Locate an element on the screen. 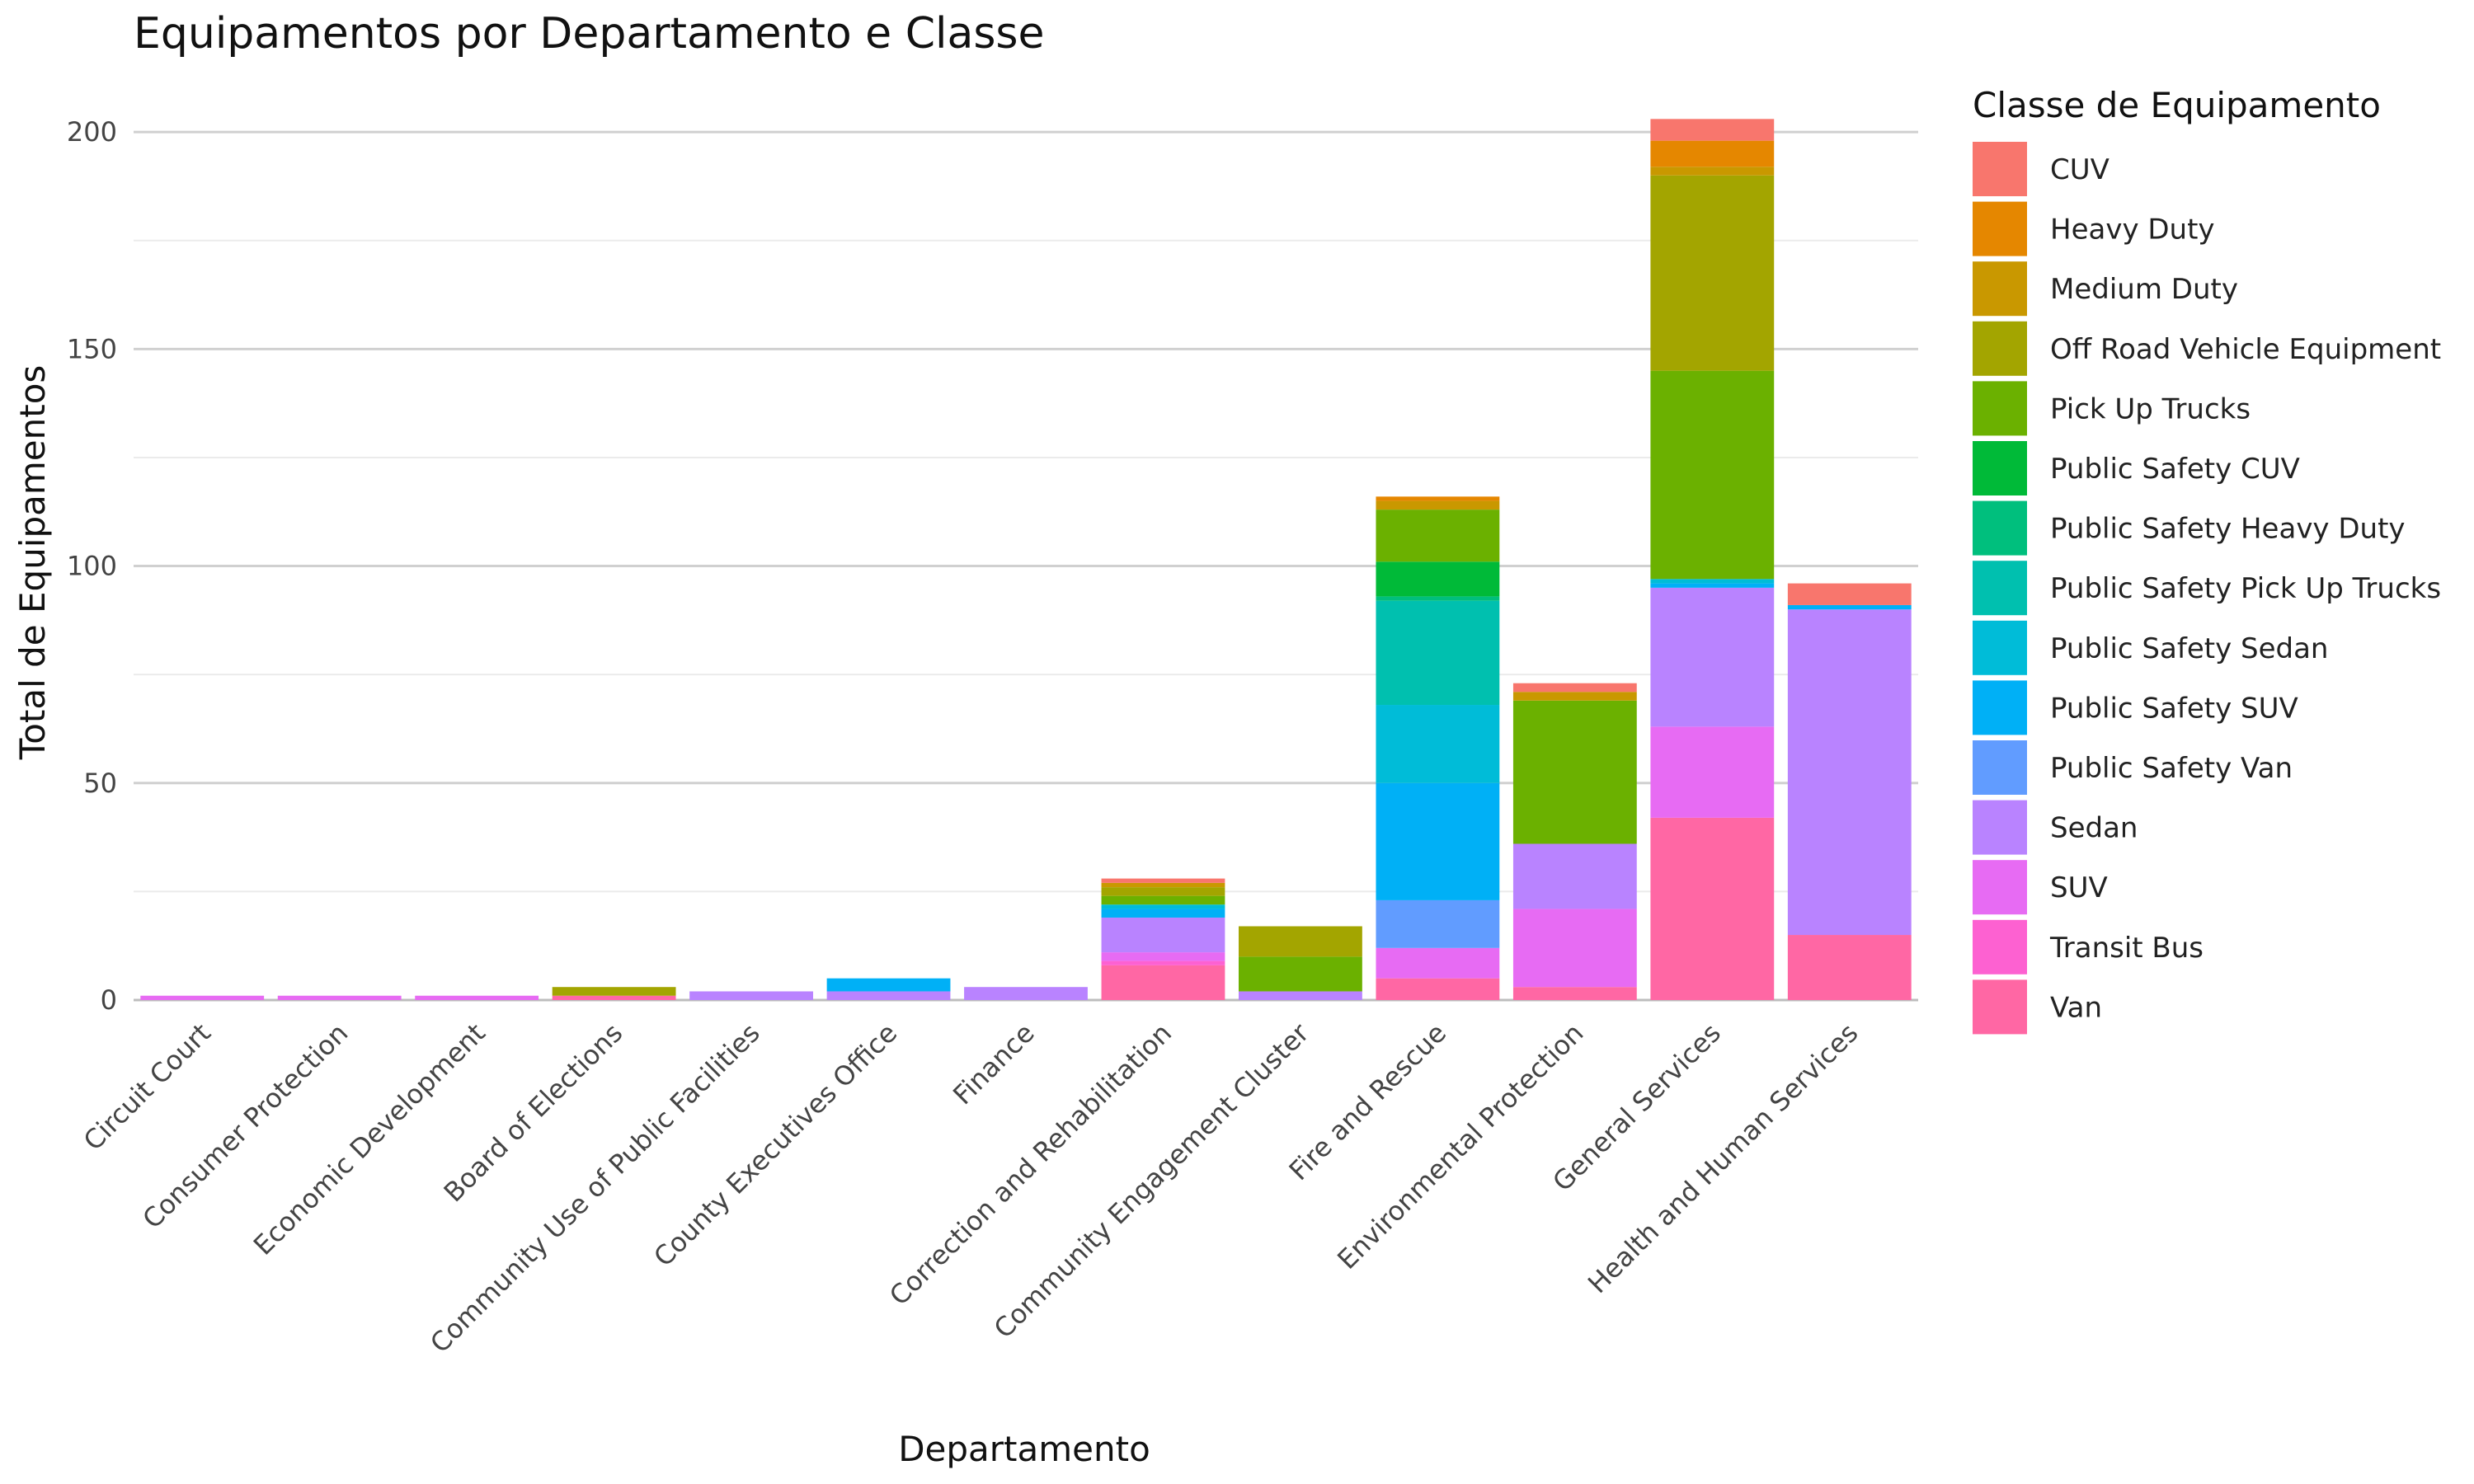  legend-label: Van is located at coordinates (2076, 1007).